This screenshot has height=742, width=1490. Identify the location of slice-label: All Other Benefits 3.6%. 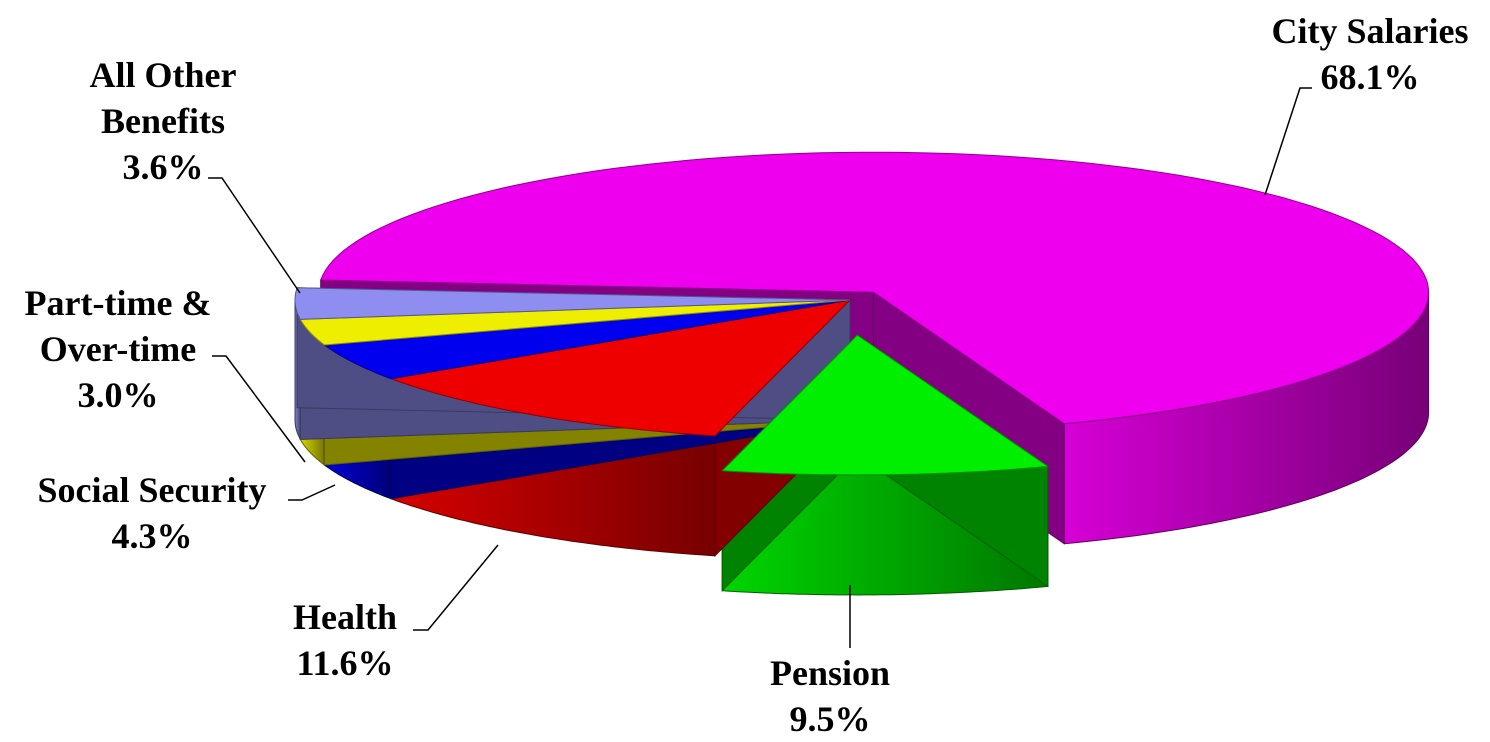
(163, 121).